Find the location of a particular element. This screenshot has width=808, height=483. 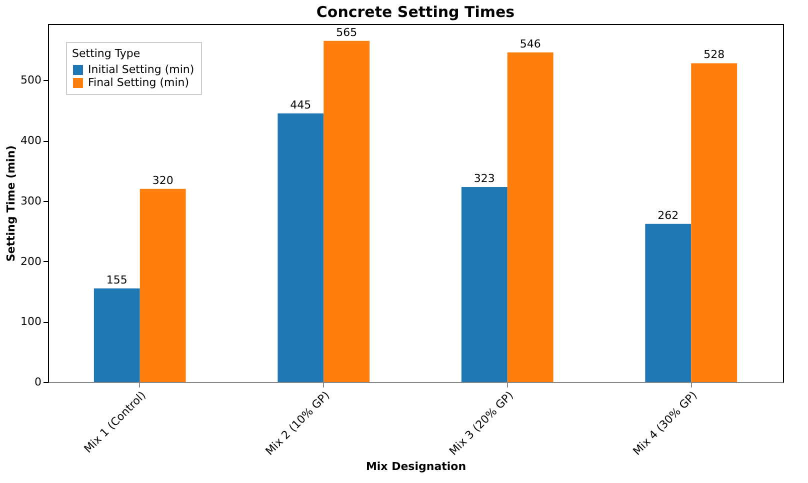

data-label: 262 is located at coordinates (668, 215).